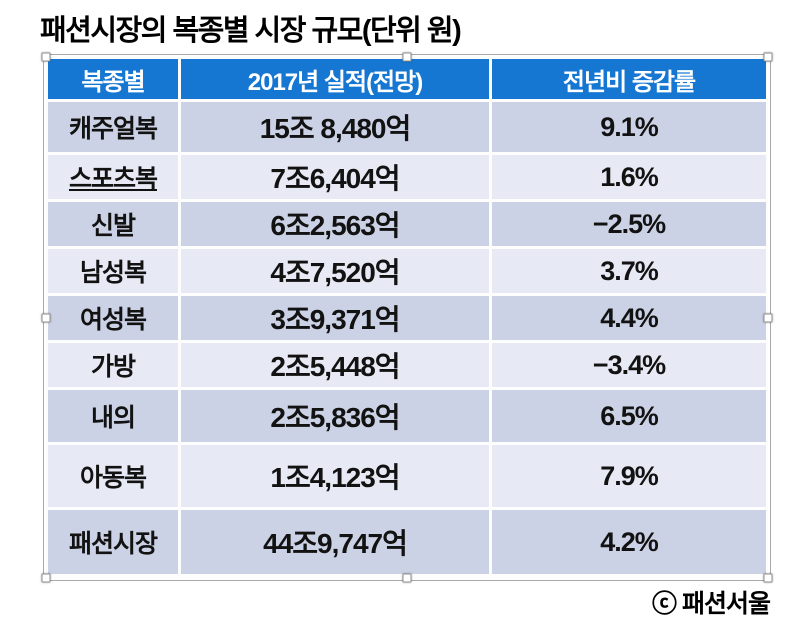 This screenshot has width=810, height=621. I want to click on category-cell: 여성복, so click(113, 318).